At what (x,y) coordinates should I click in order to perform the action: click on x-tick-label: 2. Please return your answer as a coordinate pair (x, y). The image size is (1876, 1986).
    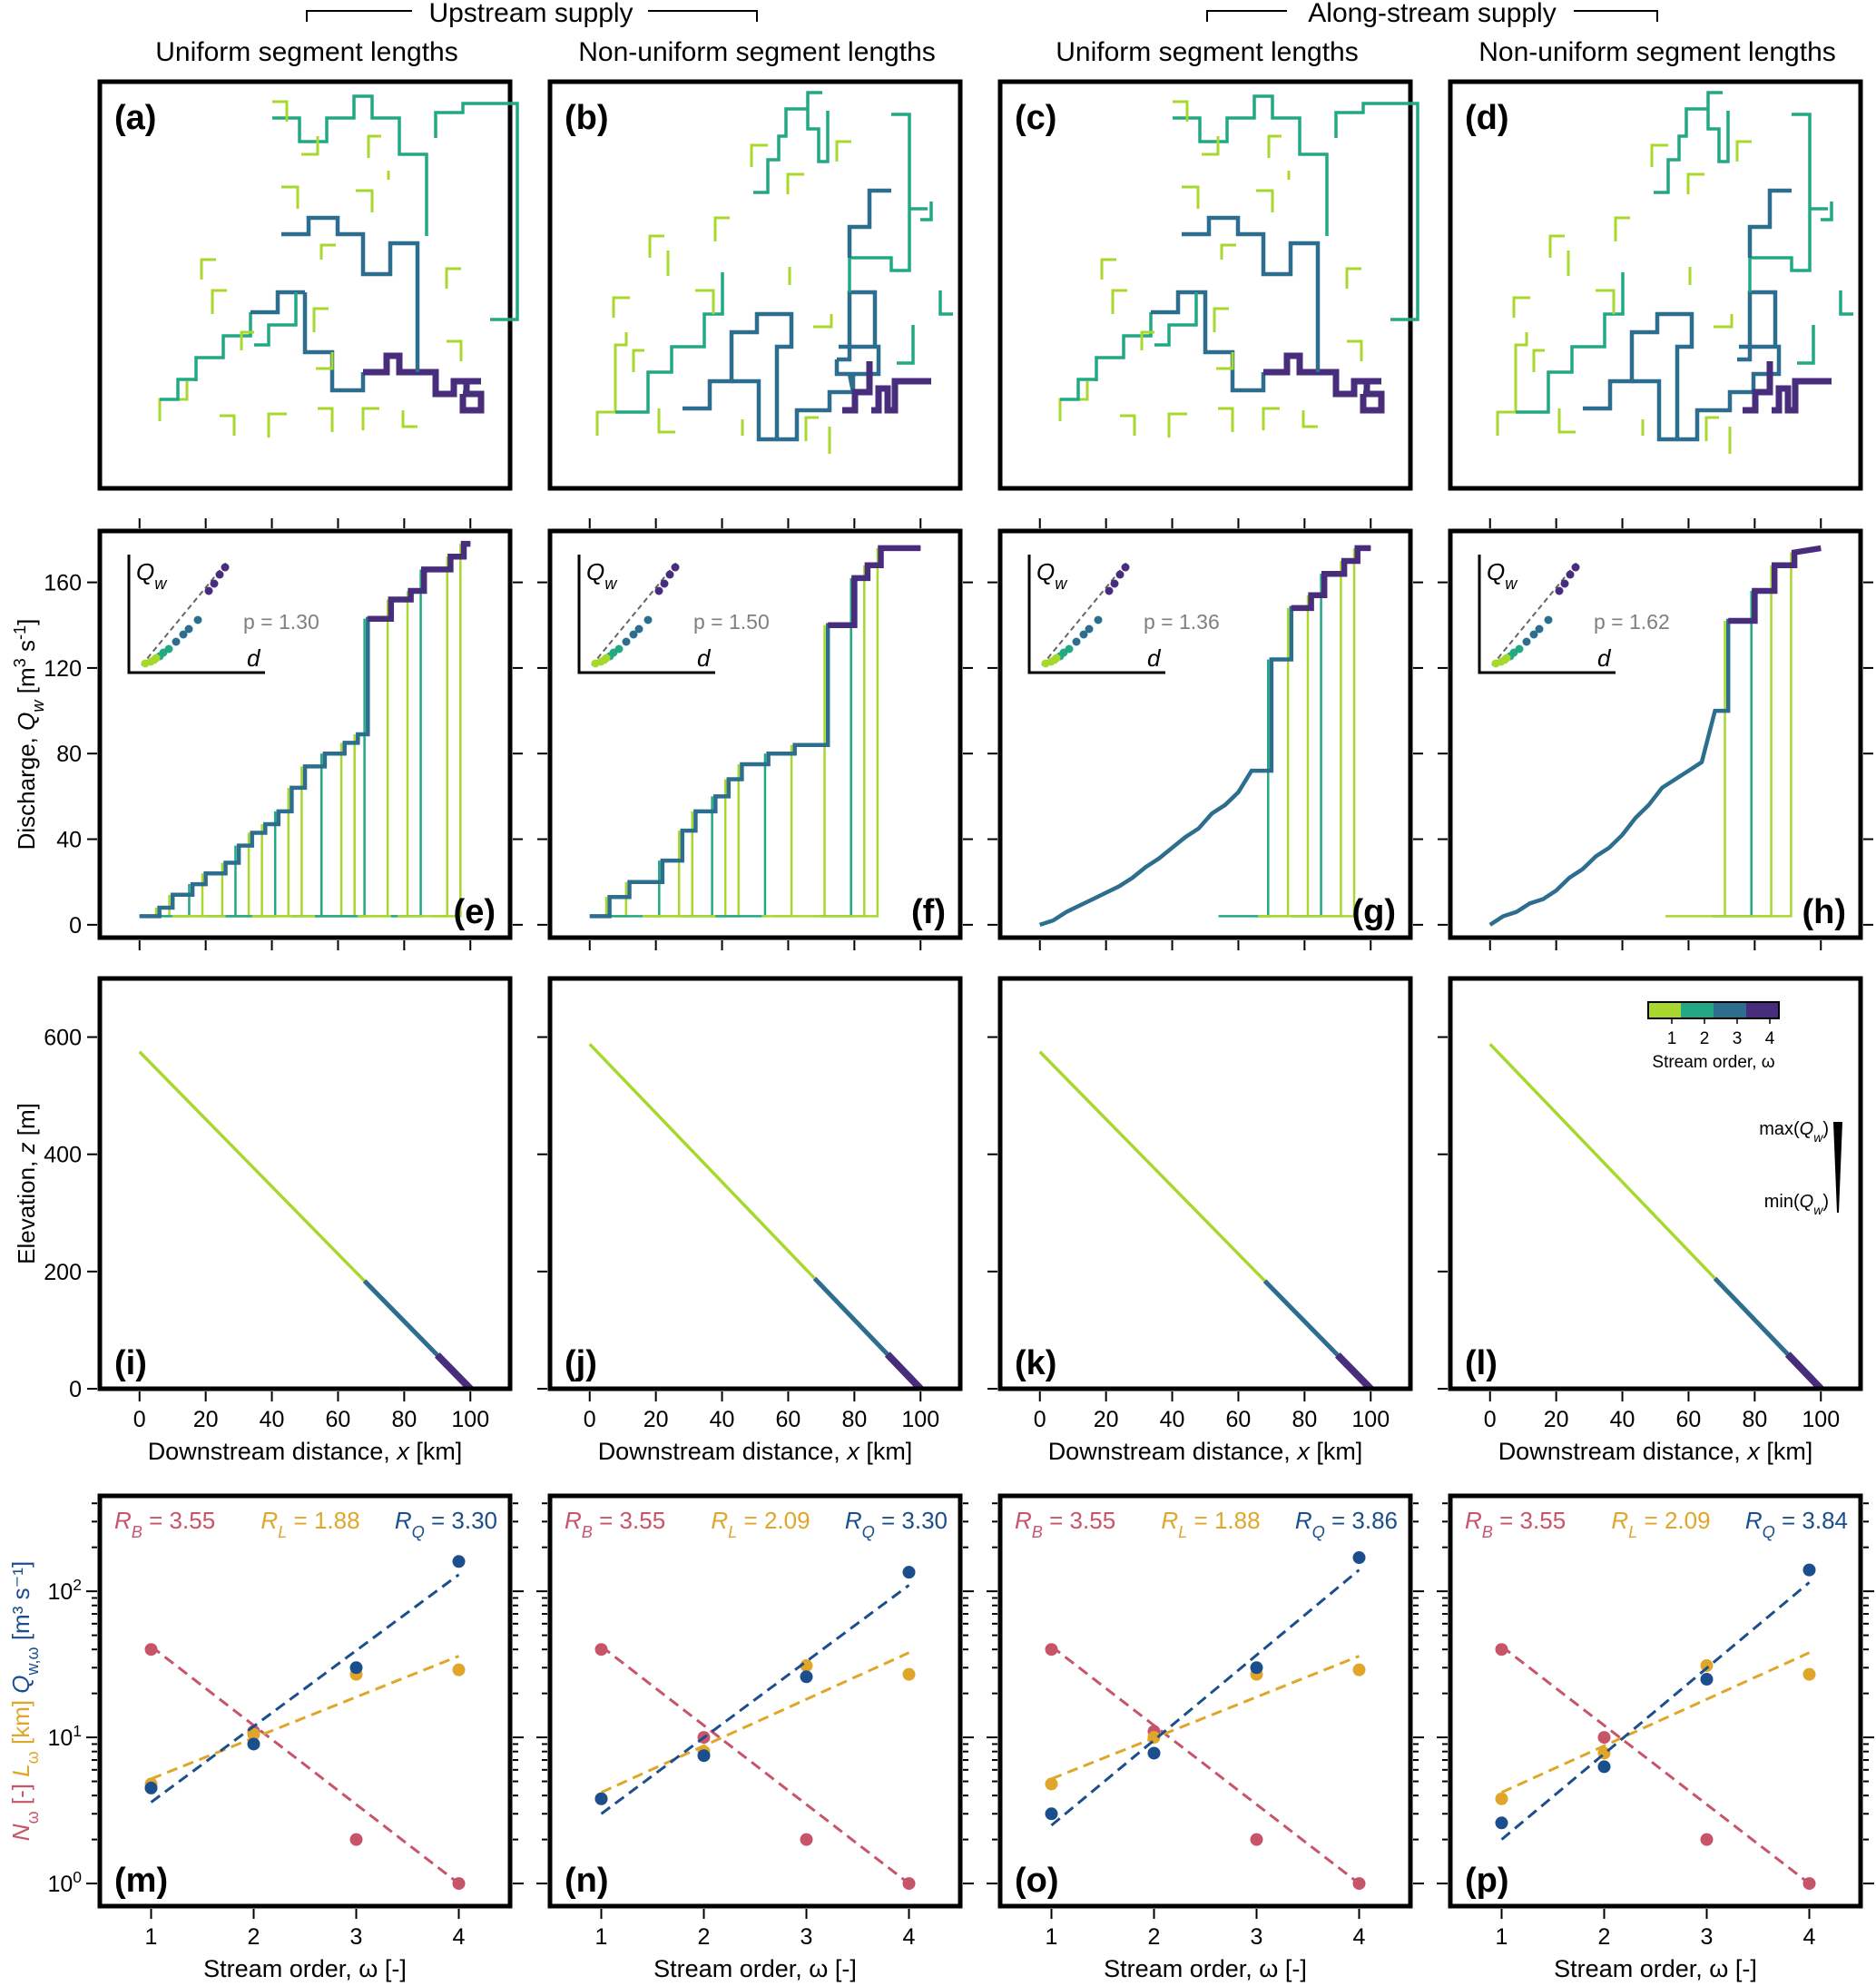
    Looking at the image, I should click on (705, 1937).